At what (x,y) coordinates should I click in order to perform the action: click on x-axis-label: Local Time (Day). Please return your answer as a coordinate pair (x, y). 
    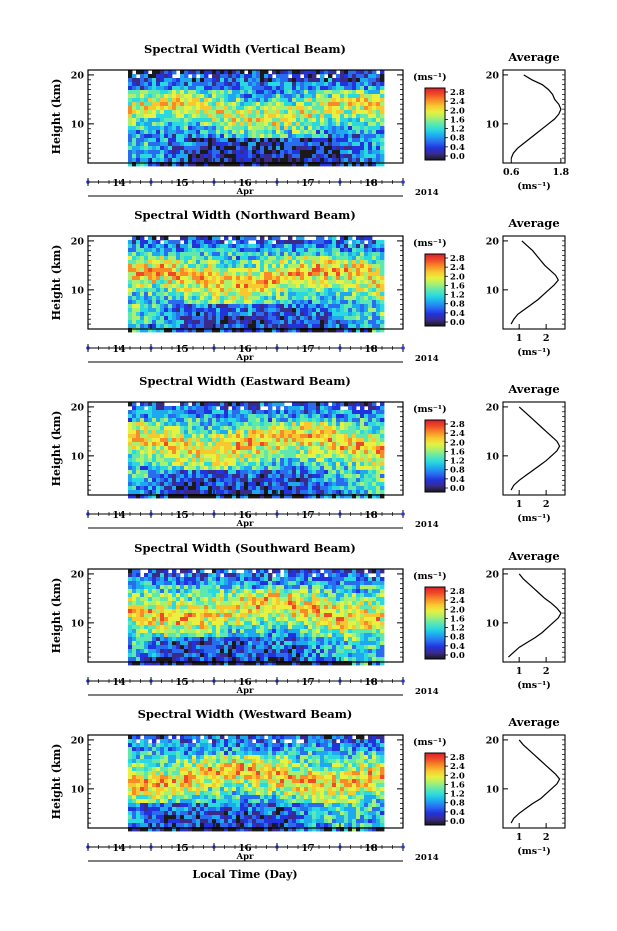
    Looking at the image, I should click on (244, 874).